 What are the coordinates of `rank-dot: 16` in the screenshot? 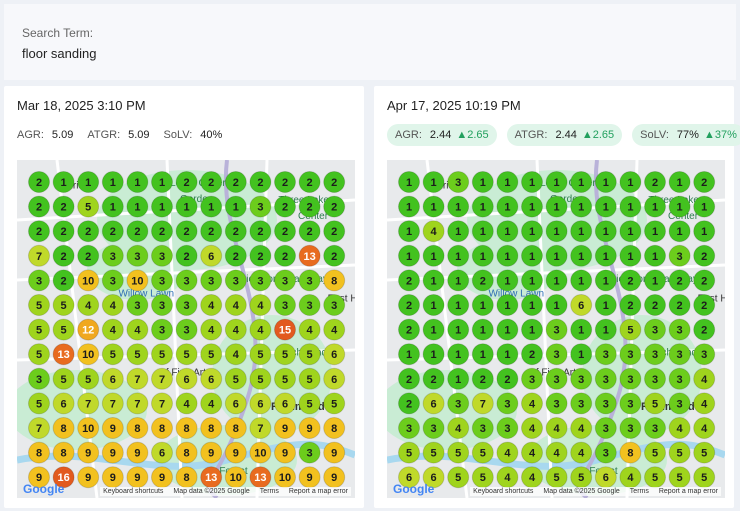 It's located at (63, 477).